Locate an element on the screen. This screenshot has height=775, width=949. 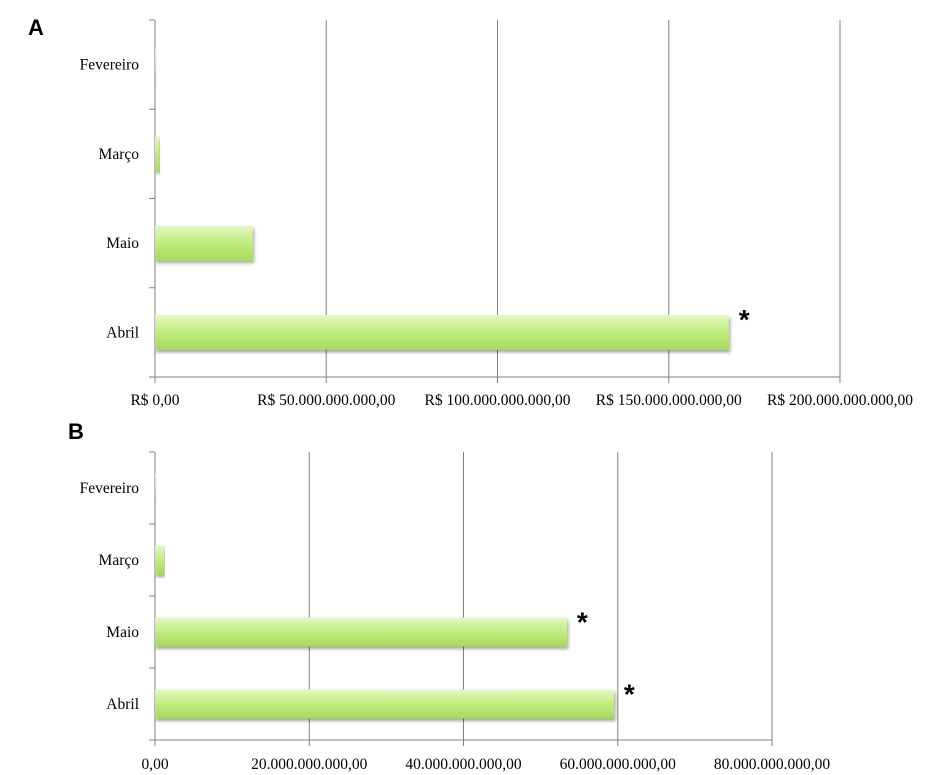
x-tick-label: R$ 150.000.000.000,00 is located at coordinates (669, 400).